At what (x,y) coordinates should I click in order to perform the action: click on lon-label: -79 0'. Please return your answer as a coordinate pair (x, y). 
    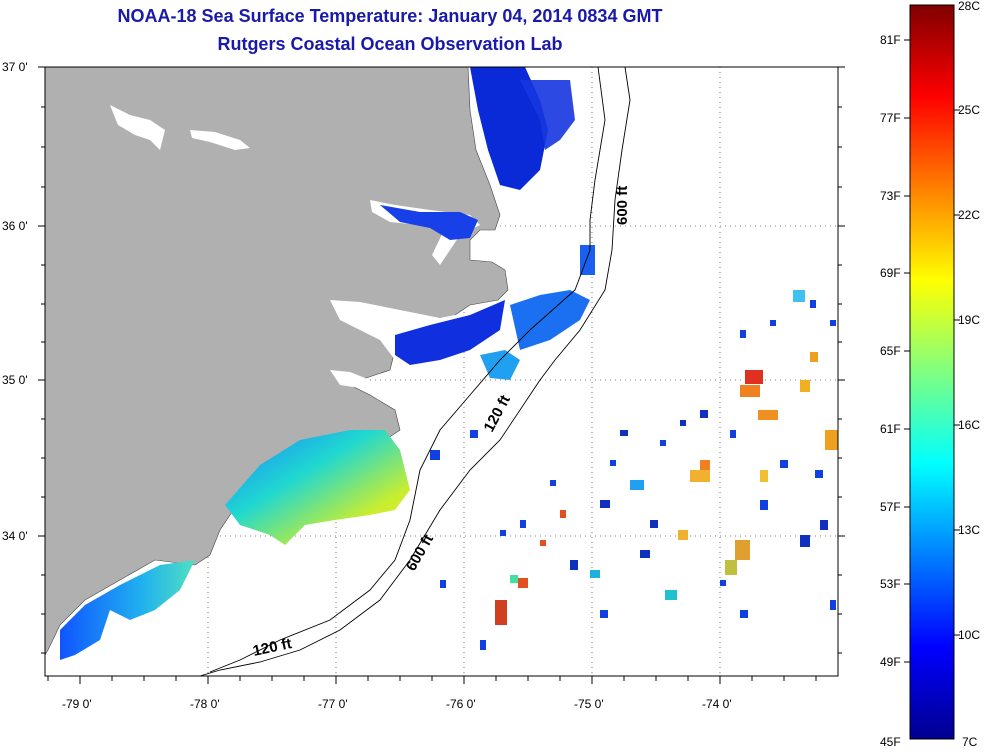
    Looking at the image, I should click on (77, 704).